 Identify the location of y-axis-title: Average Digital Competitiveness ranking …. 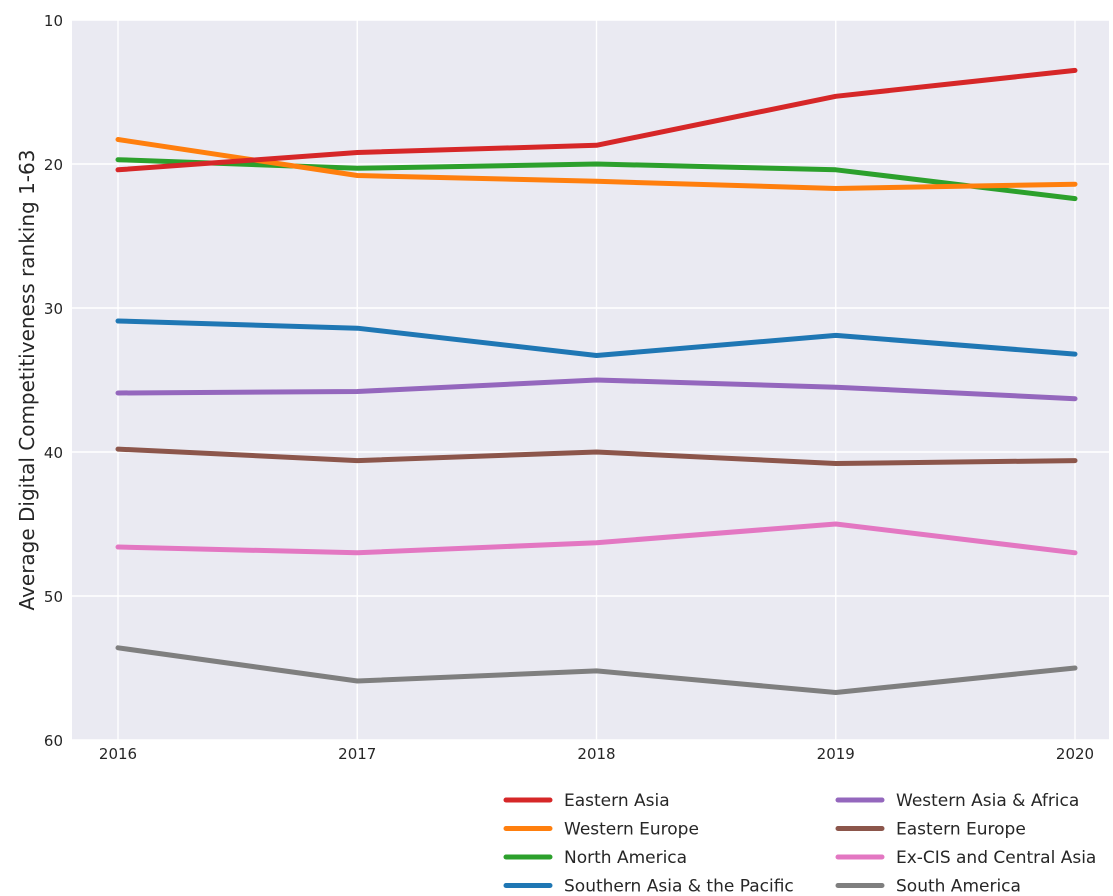
(27, 380).